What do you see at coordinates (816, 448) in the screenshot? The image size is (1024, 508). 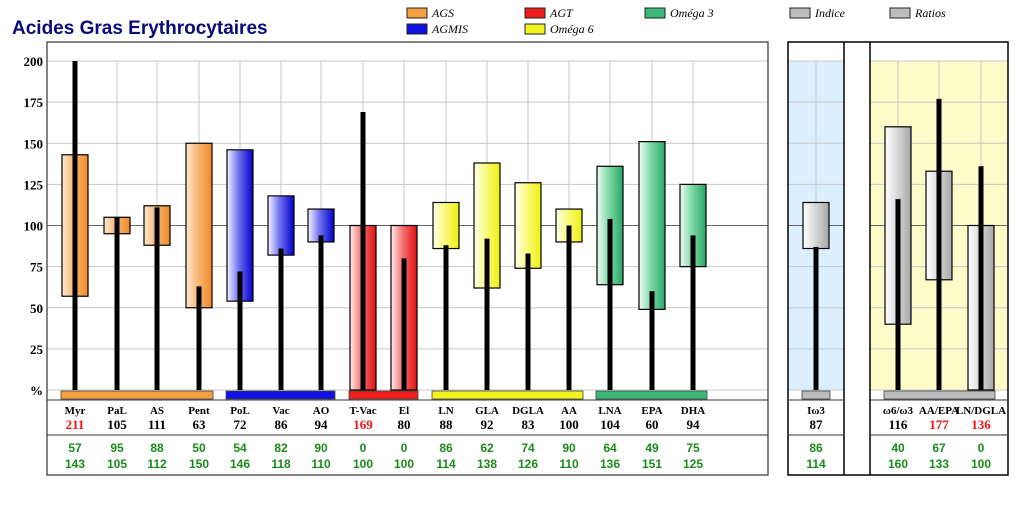 I see `range-low-label-i-3: 86` at bounding box center [816, 448].